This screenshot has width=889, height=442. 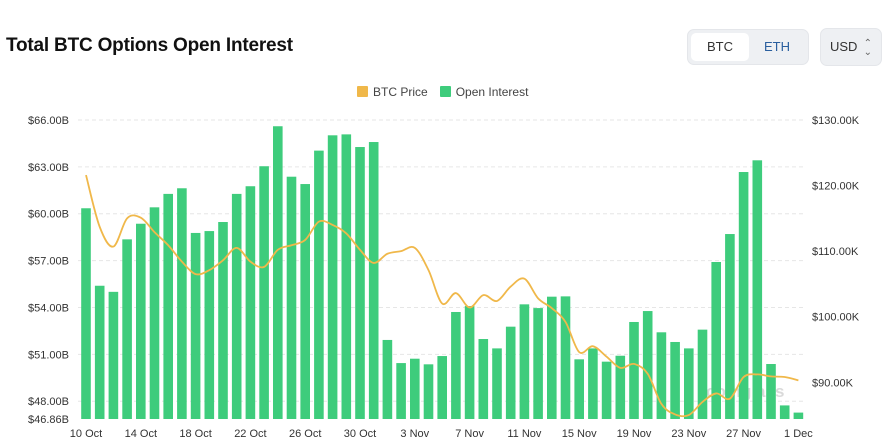 What do you see at coordinates (250, 434) in the screenshot?
I see `x-axis-tick: 22 Oct` at bounding box center [250, 434].